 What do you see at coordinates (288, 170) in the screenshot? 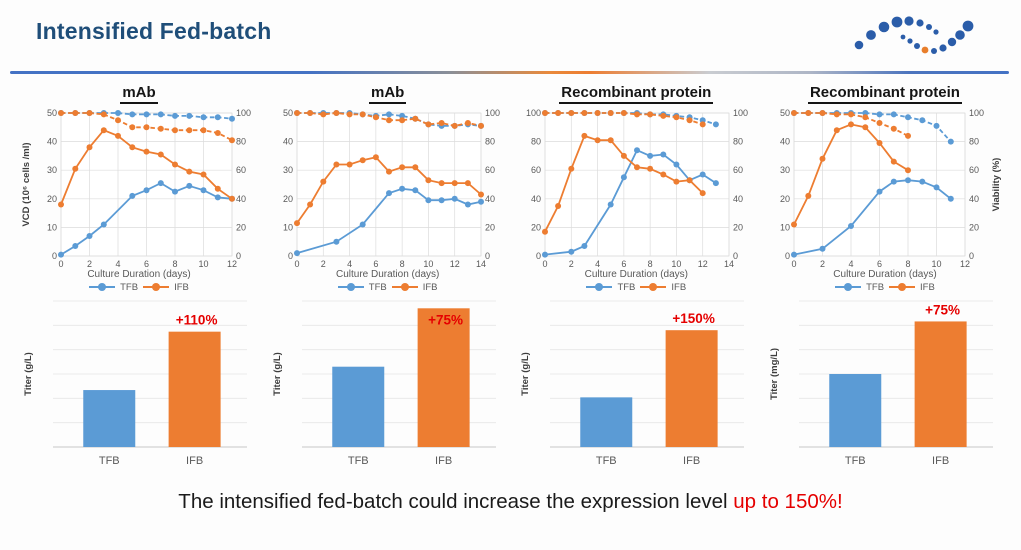
I see `left-y-tick-label: 30` at bounding box center [288, 170].